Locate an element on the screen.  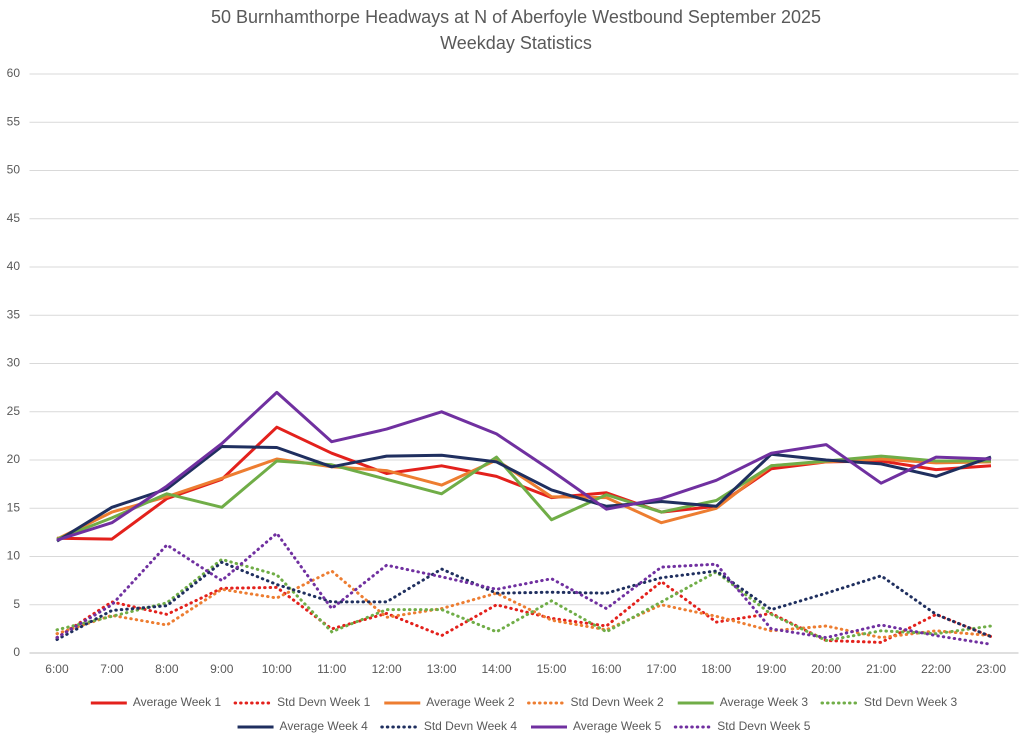
x-tick-label: 10:00 is located at coordinates (277, 669).